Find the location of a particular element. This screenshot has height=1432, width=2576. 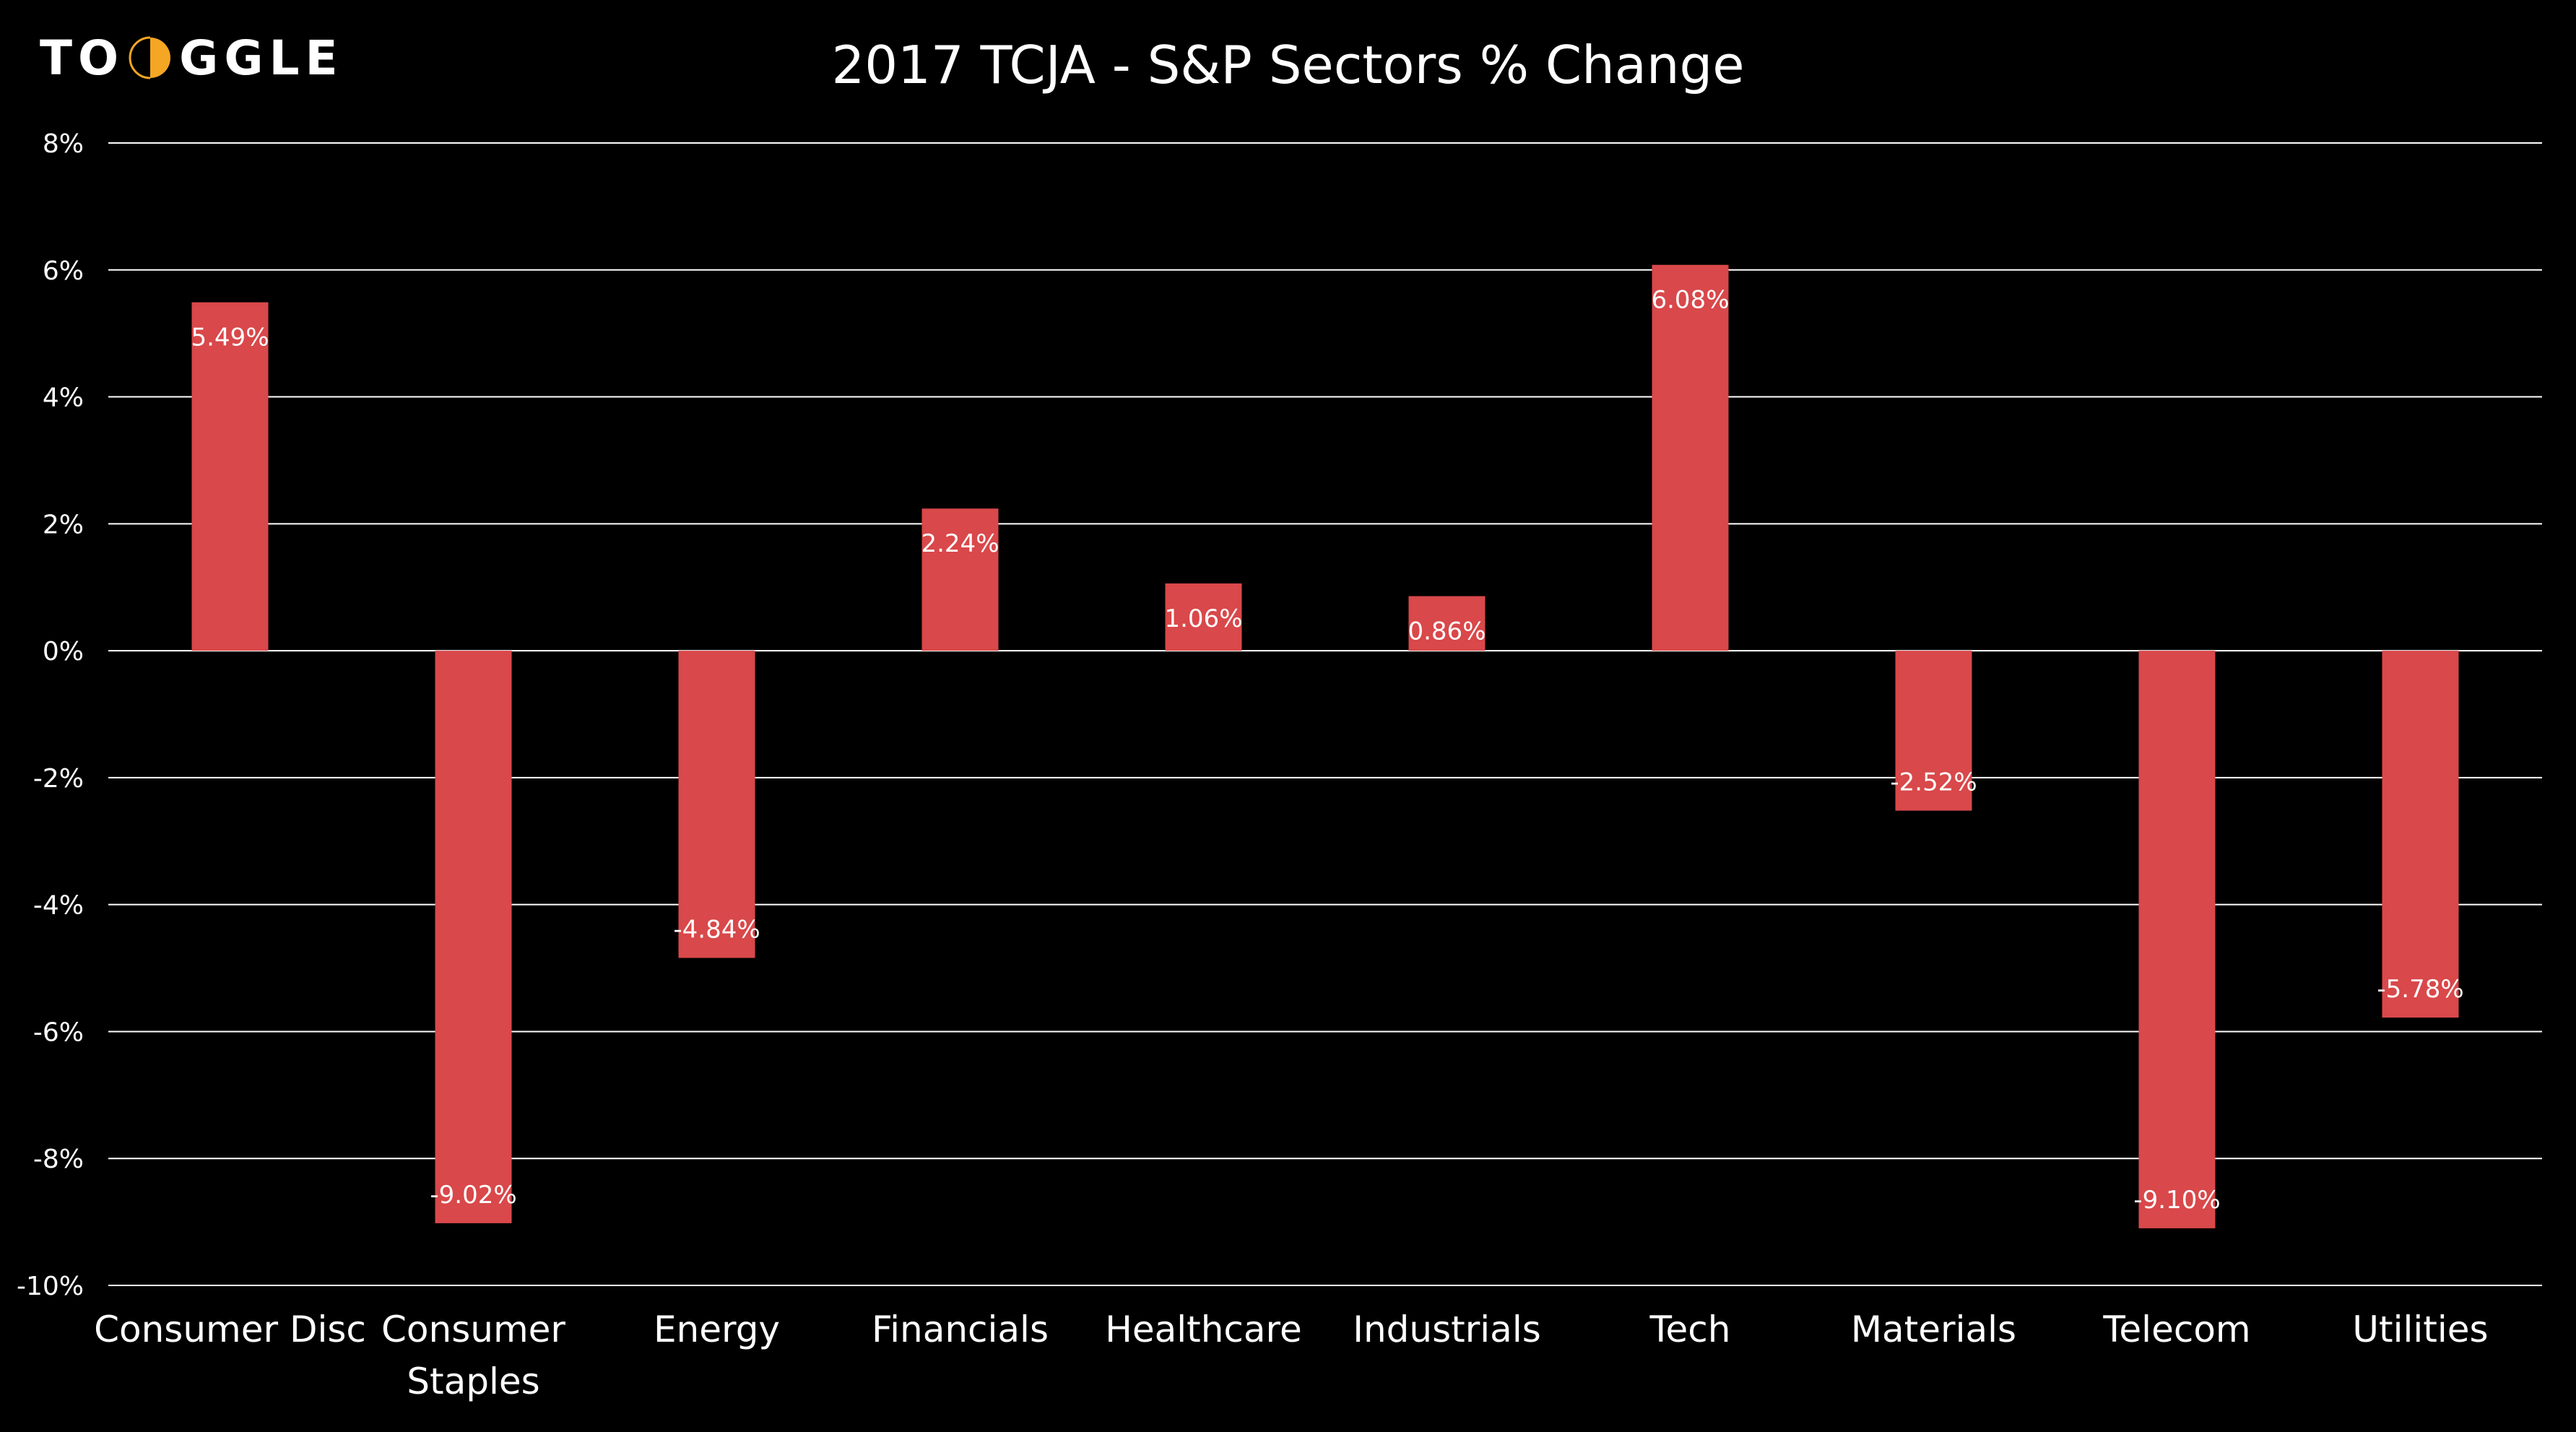

logo-text-right: GGLE is located at coordinates (261, 58).